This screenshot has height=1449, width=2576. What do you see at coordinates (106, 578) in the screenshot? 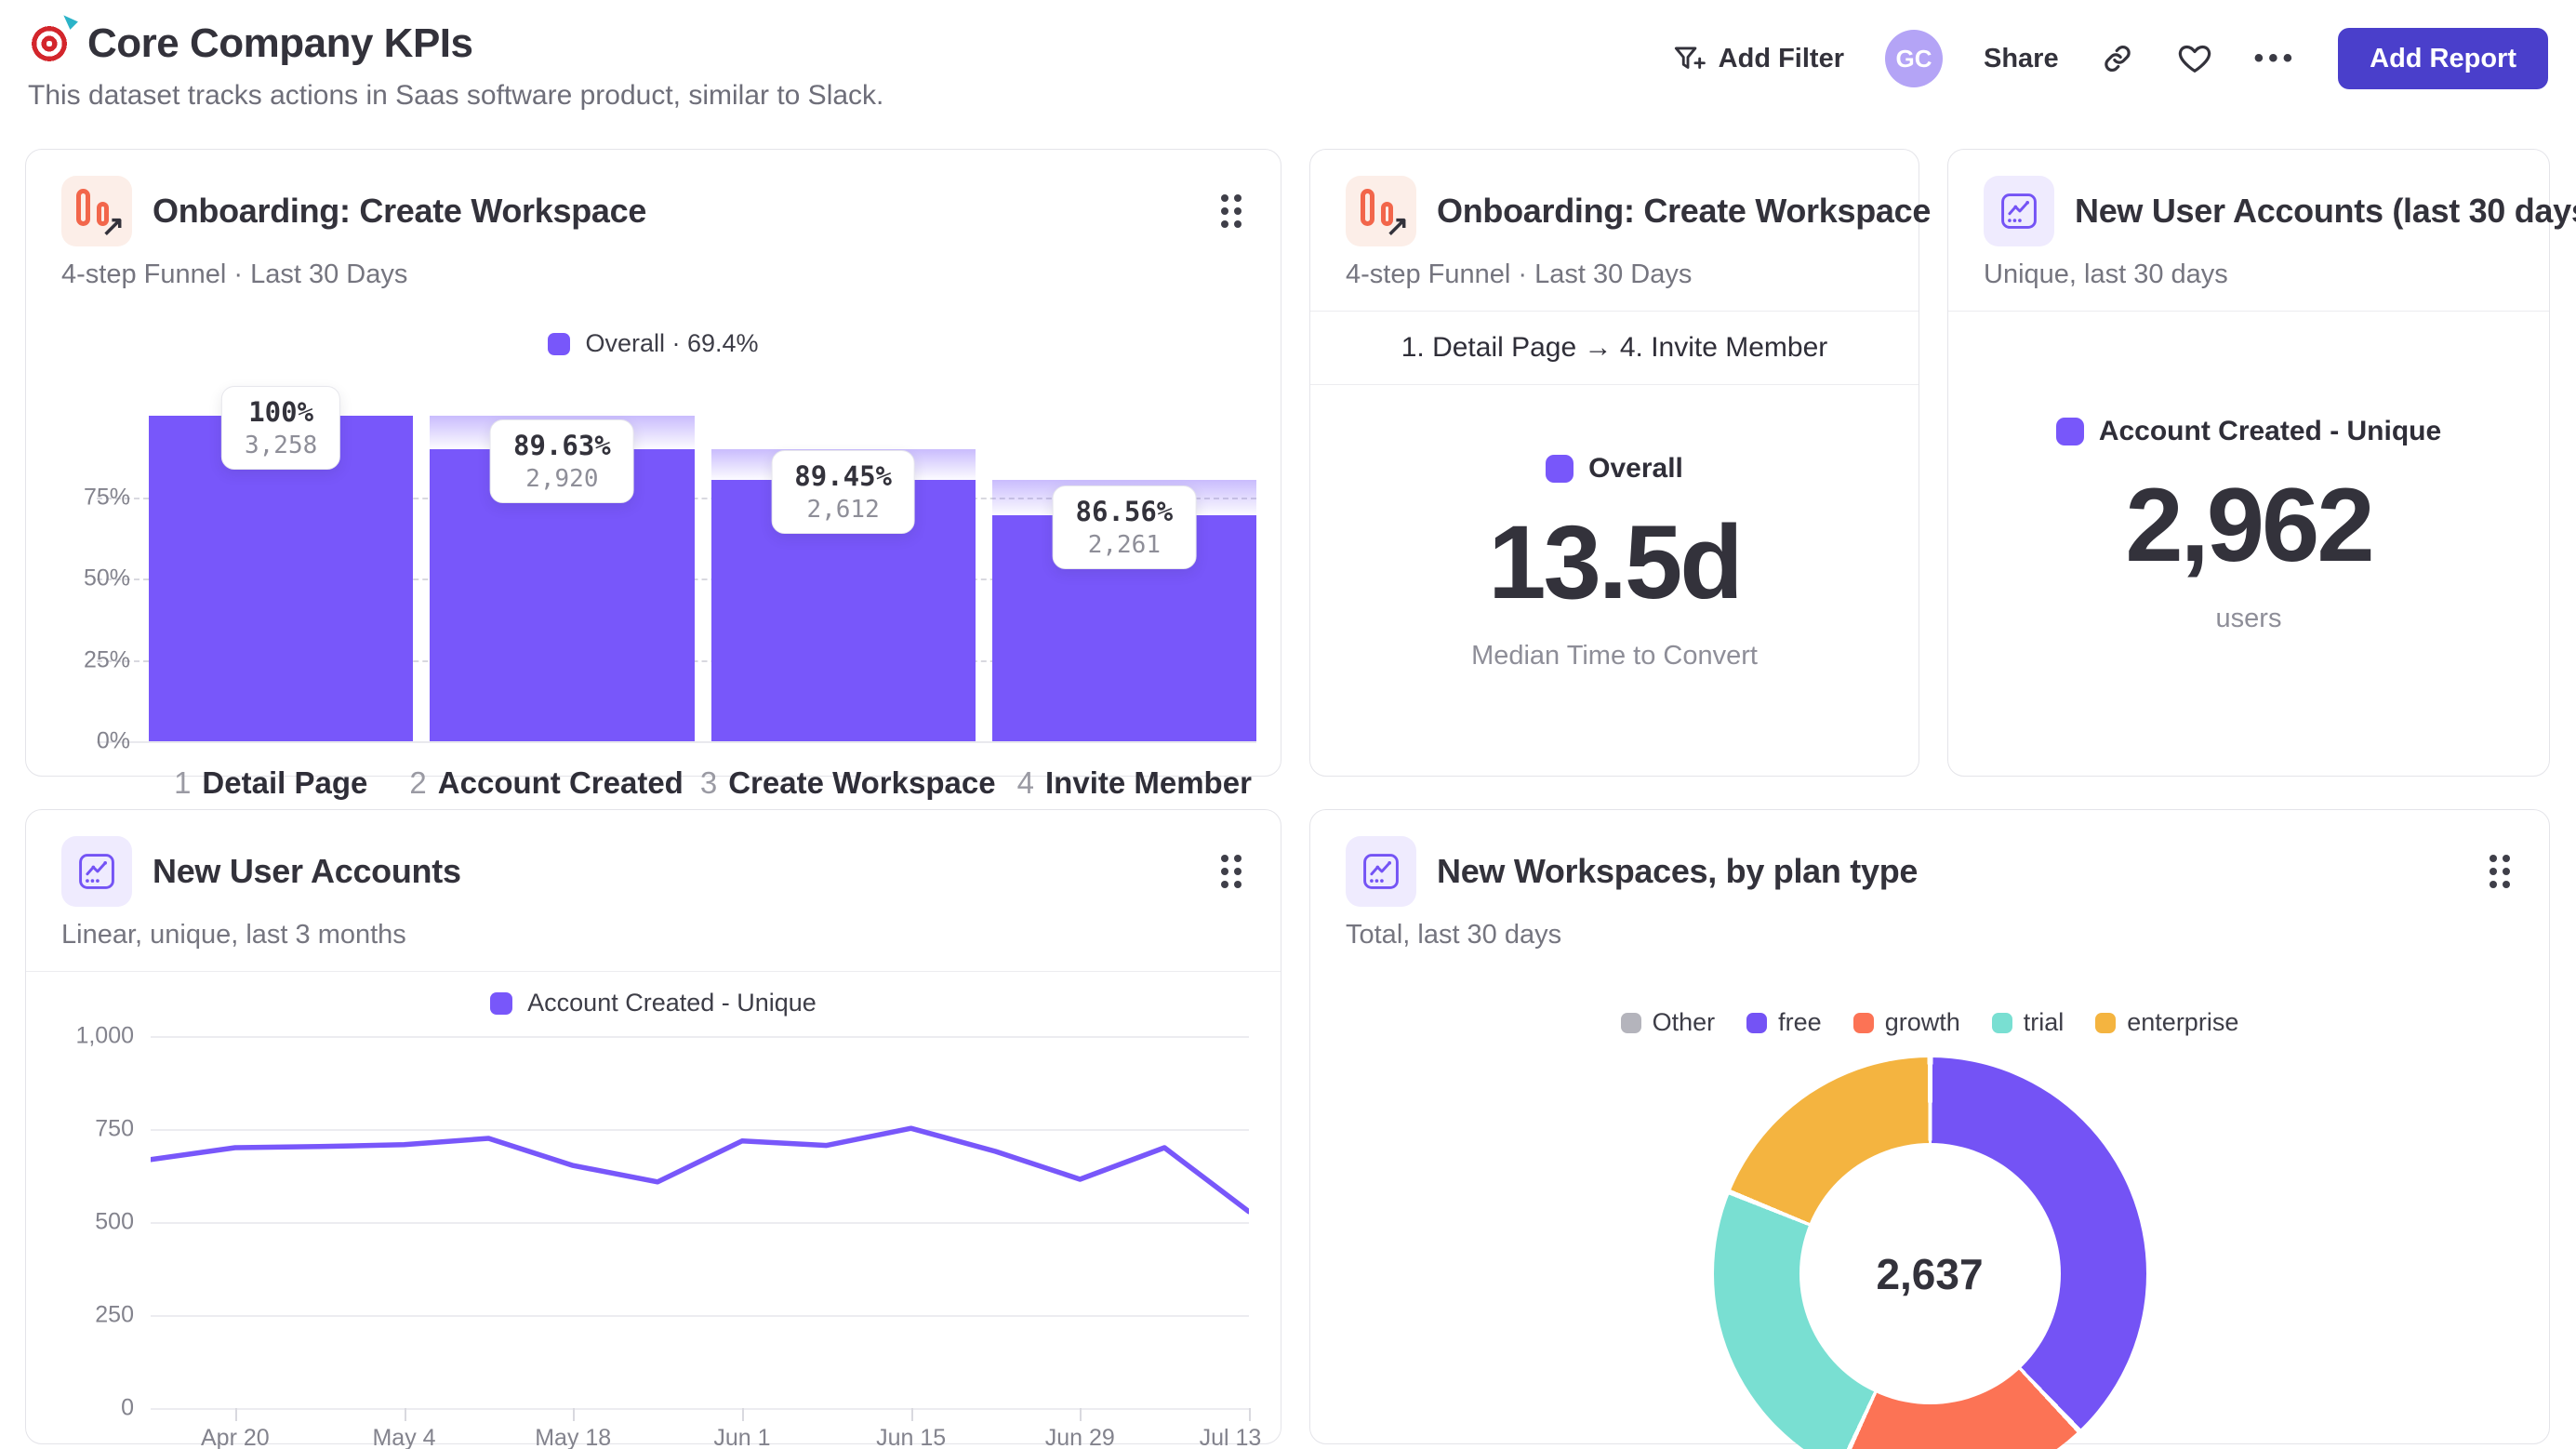
I see `y-axis-label: 50%` at bounding box center [106, 578].